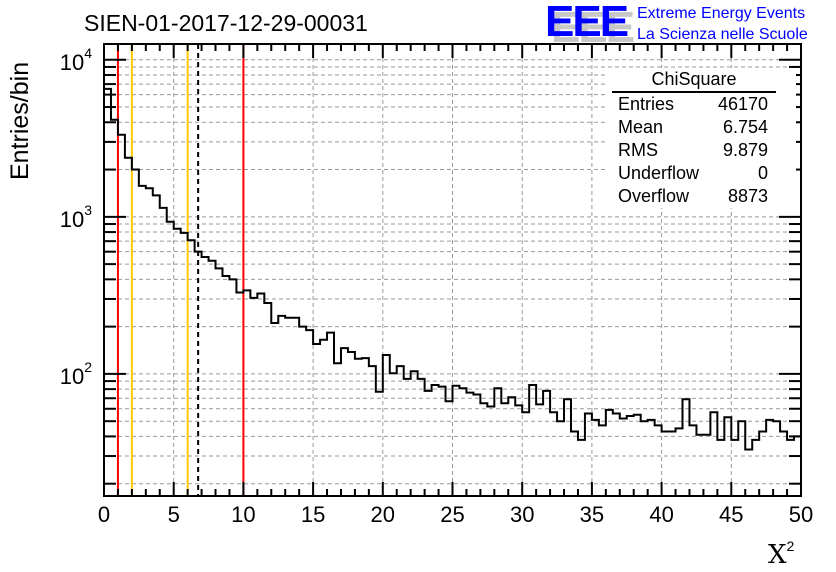 This screenshot has width=836, height=572. What do you see at coordinates (745, 127) in the screenshot?
I see `stats-value: 6.754` at bounding box center [745, 127].